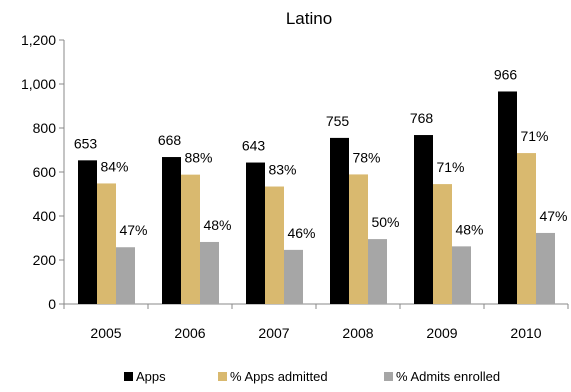  What do you see at coordinates (170, 140) in the screenshot?
I see `data-label: 668` at bounding box center [170, 140].